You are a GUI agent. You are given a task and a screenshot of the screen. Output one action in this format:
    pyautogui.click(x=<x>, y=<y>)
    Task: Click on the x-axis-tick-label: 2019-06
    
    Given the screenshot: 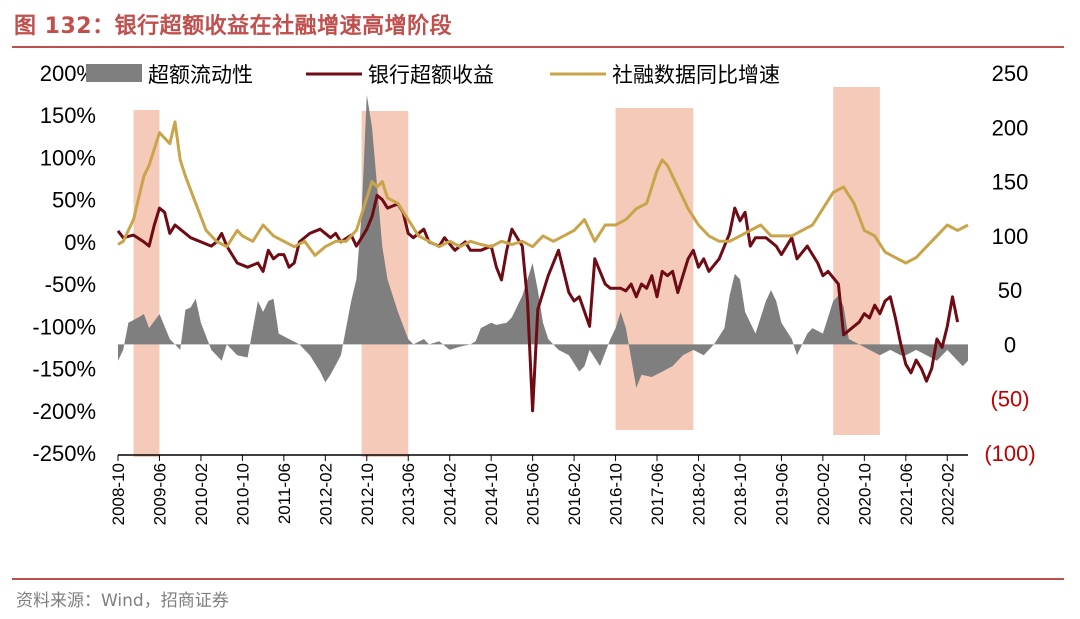 What is the action you would take?
    pyautogui.click(x=781, y=494)
    